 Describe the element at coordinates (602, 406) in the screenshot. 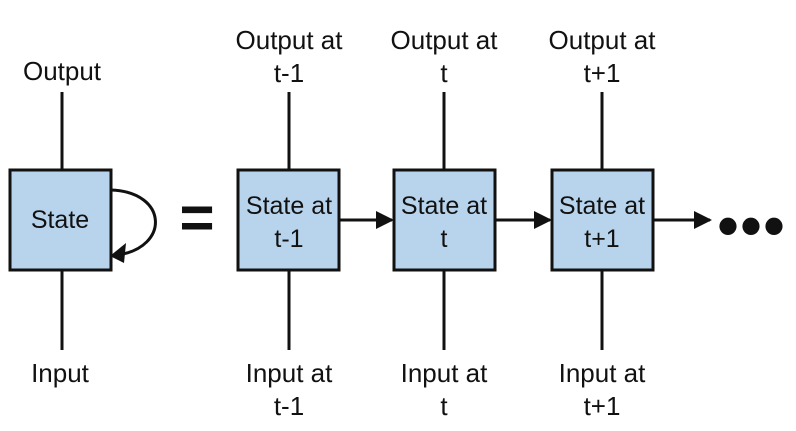

I see `input-label-line-2: t+1` at that location.